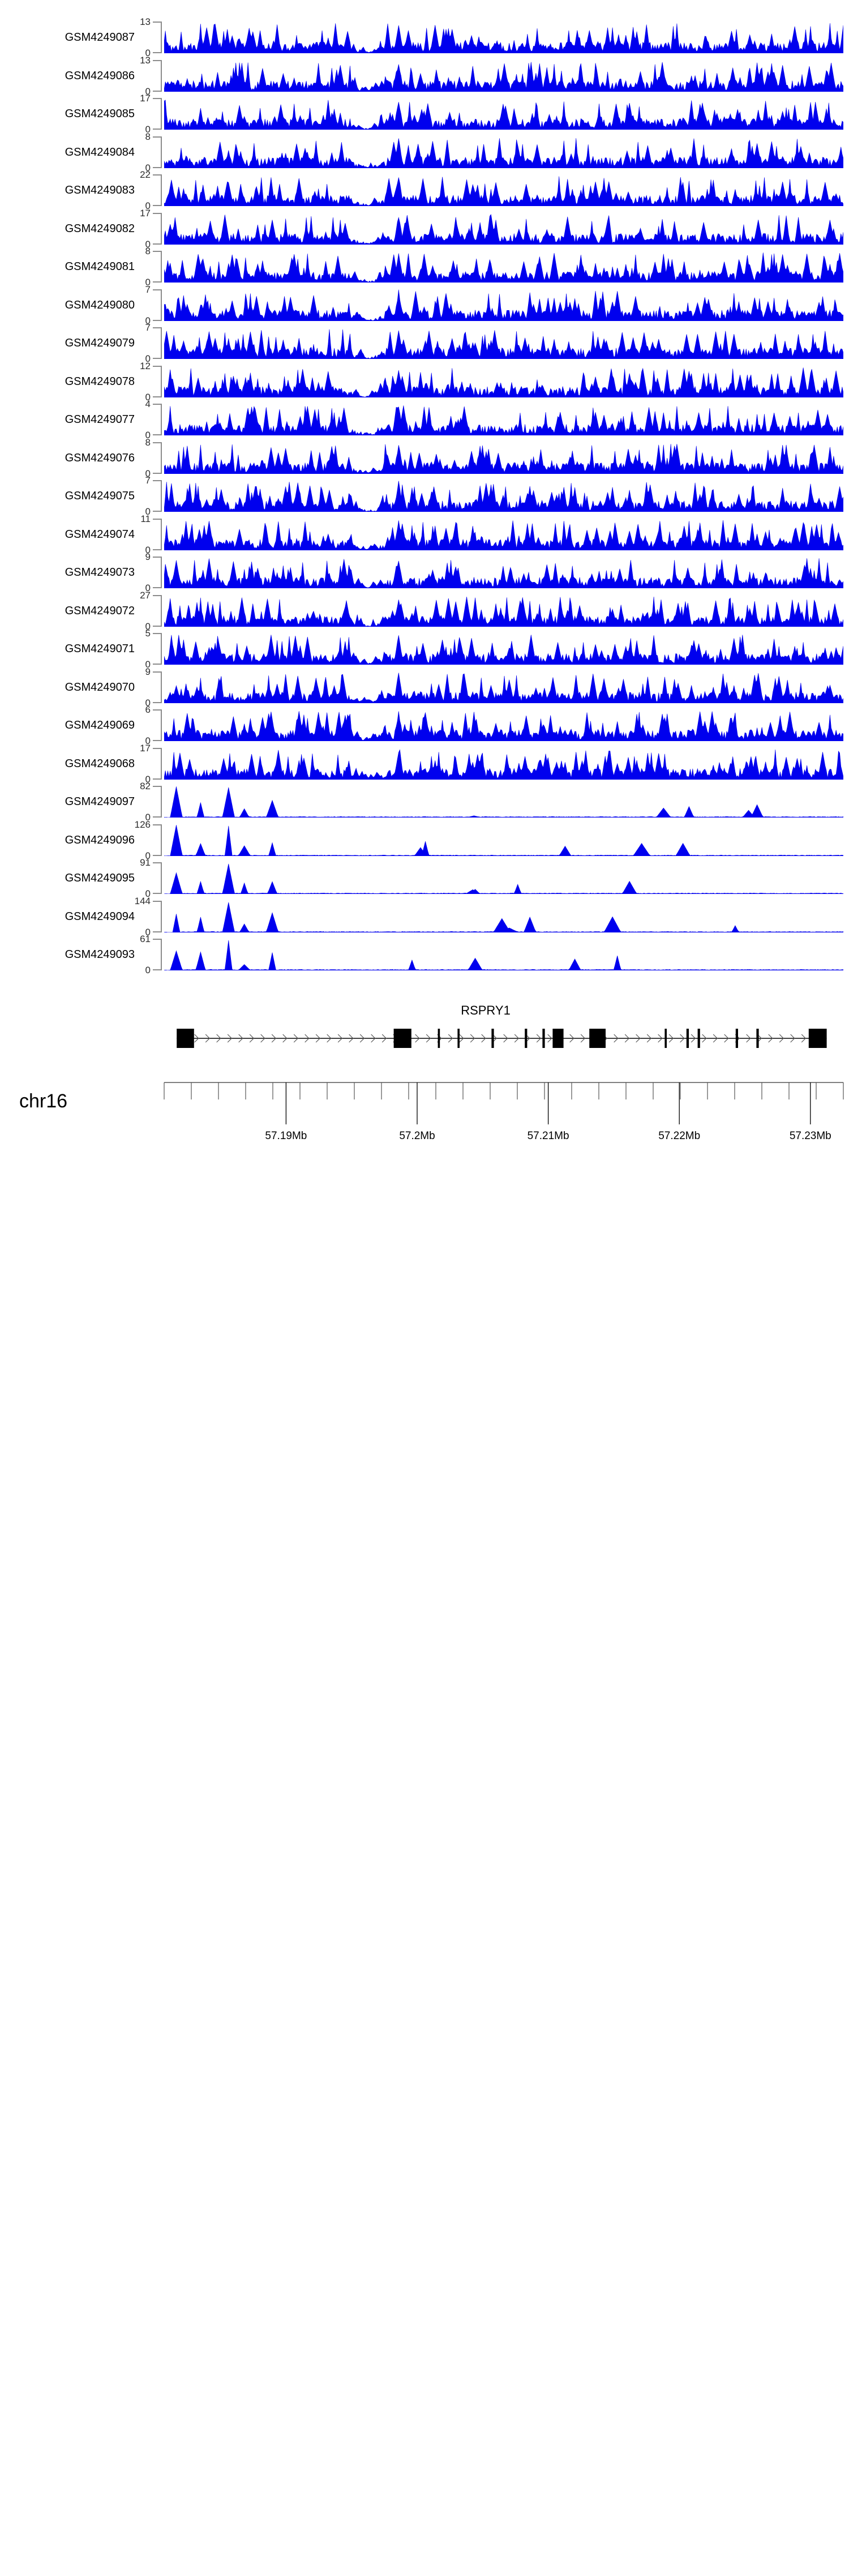  What do you see at coordinates (100, 266) in the screenshot?
I see `track-label: GSM4249081` at bounding box center [100, 266].